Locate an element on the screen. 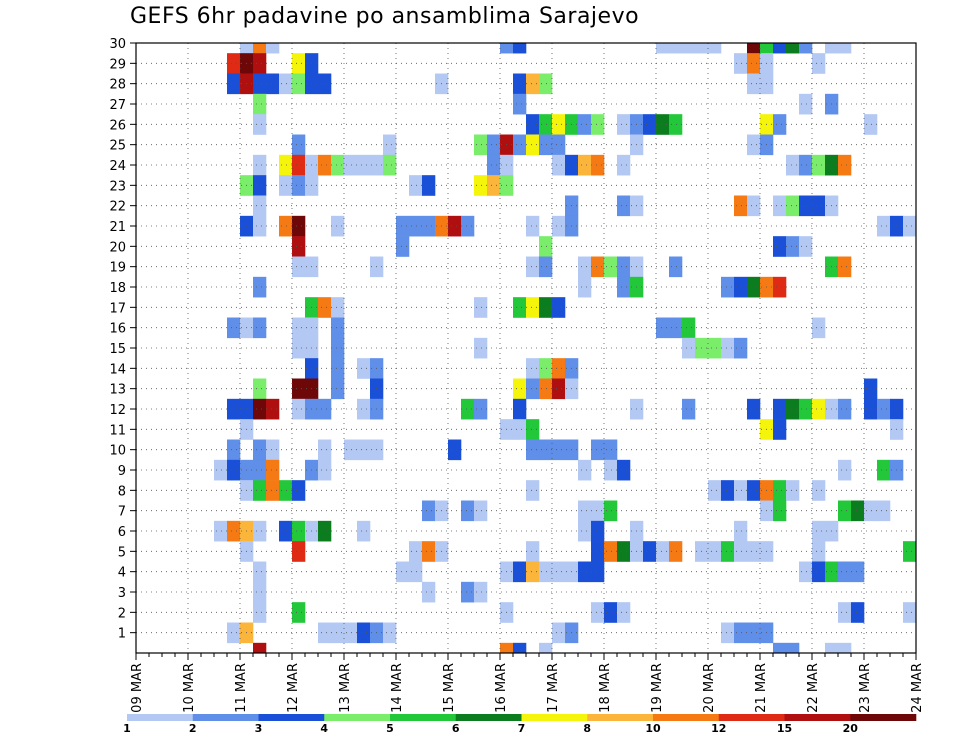 The height and width of the screenshot is (742, 960). y-tick-label: 20 is located at coordinates (117, 247).